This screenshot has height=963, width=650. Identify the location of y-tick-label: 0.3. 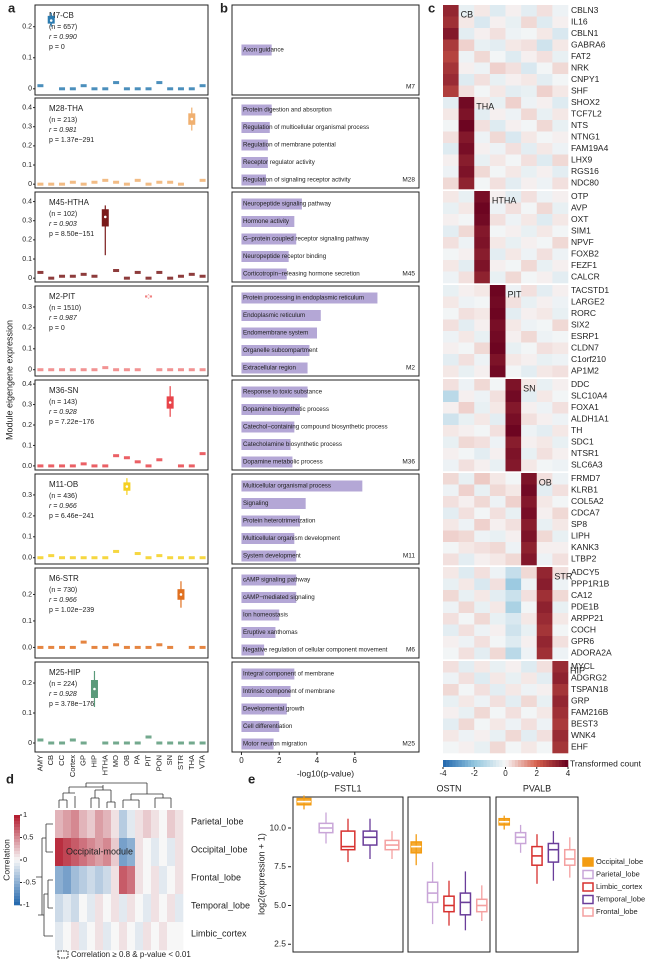
(27, 404).